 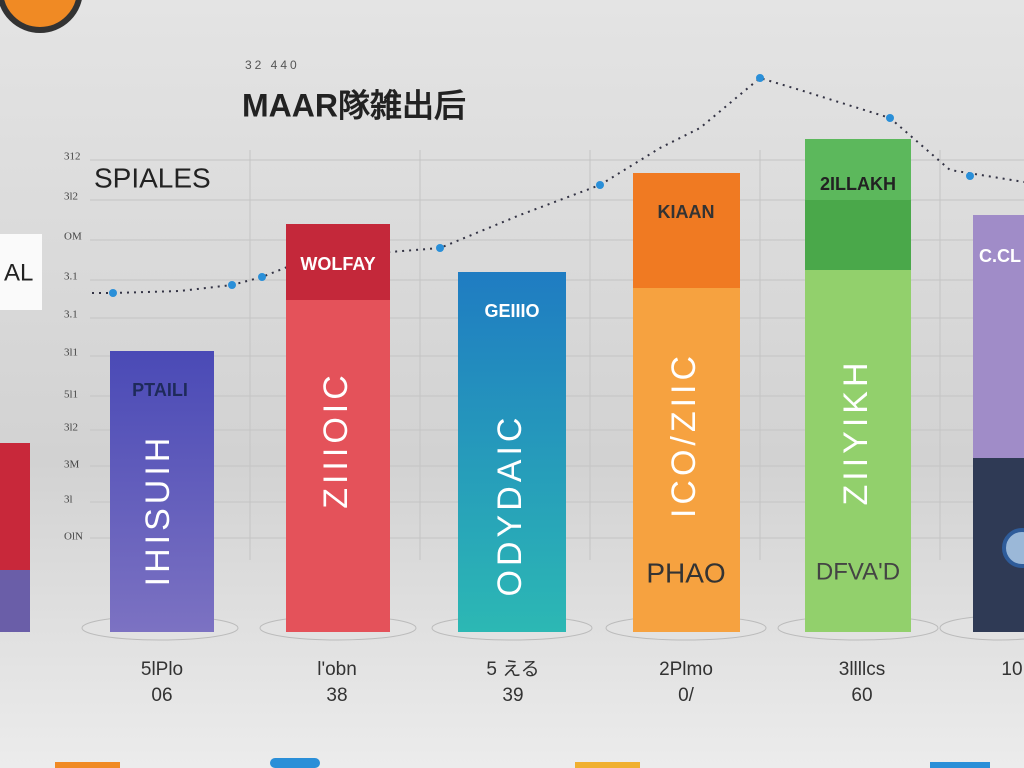 I want to click on caption: 38, so click(x=336, y=695).